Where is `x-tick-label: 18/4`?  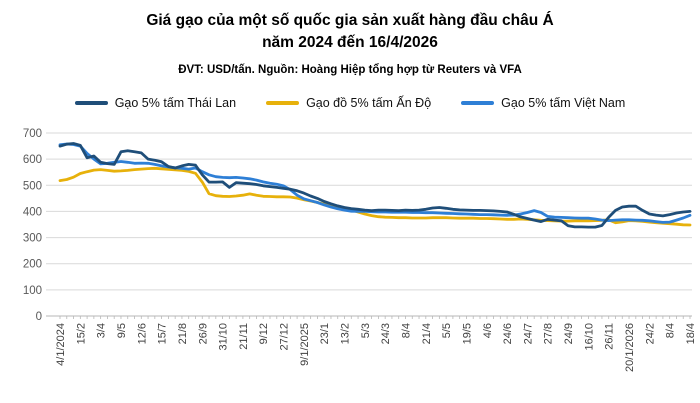 x-tick-label: 18/4 is located at coordinates (691, 333).